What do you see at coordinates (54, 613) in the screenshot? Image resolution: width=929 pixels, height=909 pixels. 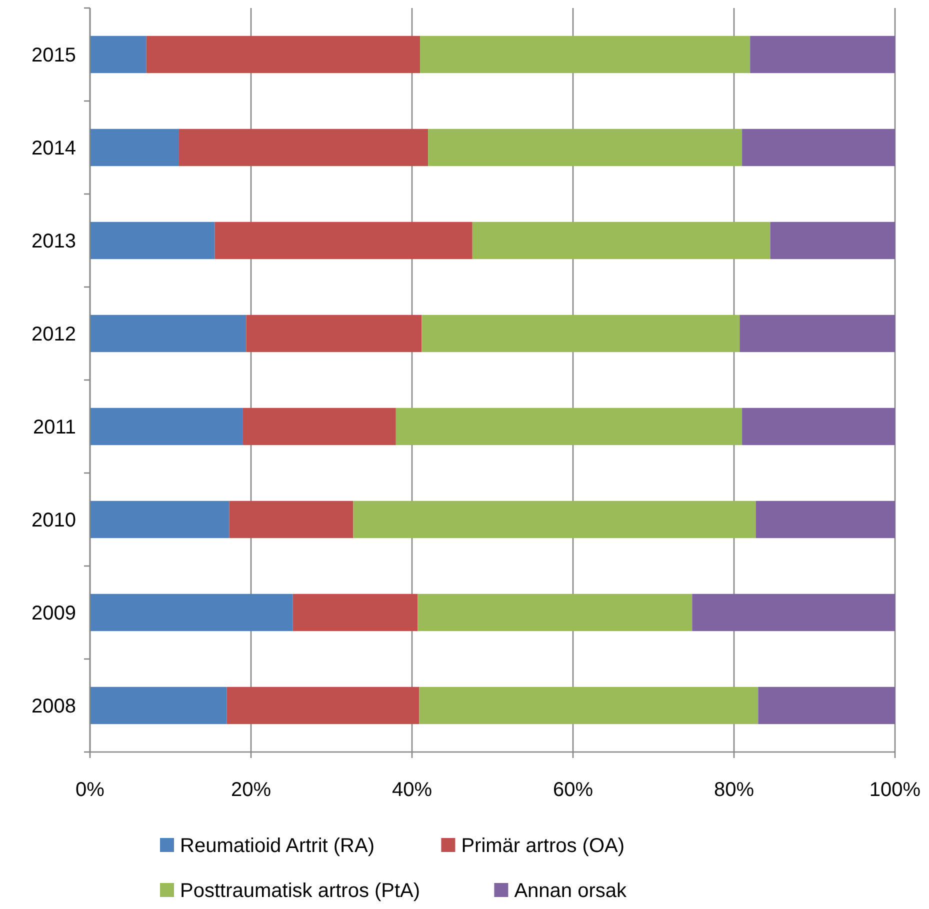 I see `y-tick-label: 2009` at bounding box center [54, 613].